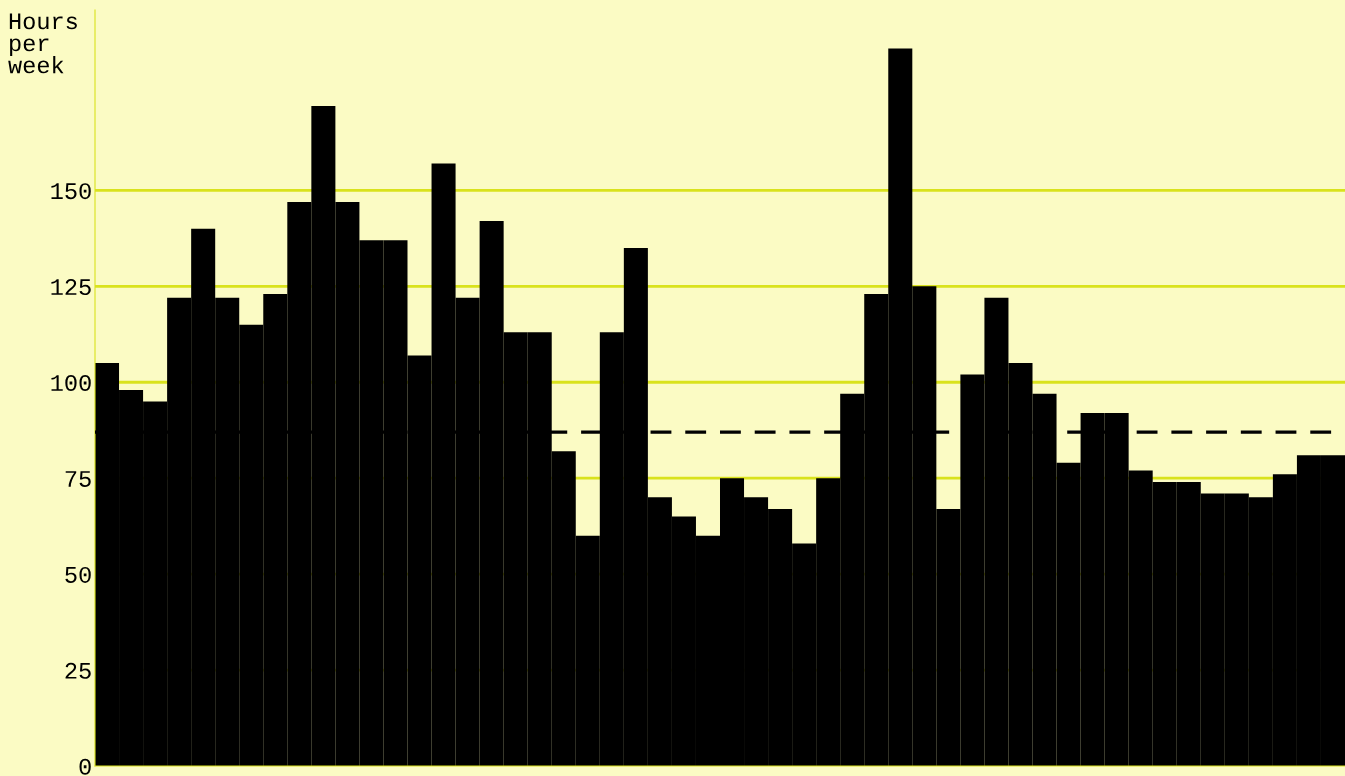  Describe the element at coordinates (42, 43) in the screenshot. I see `y-axis-title: Hours per week` at that location.